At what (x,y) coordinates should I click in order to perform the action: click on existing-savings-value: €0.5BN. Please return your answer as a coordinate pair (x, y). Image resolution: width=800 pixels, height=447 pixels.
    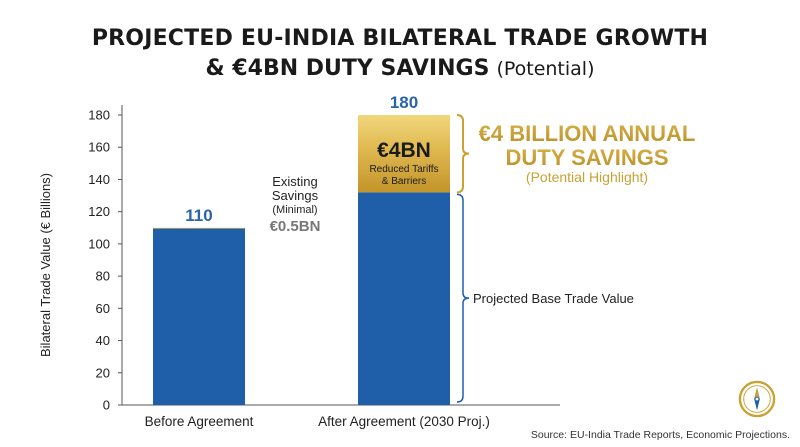
    Looking at the image, I should click on (295, 226).